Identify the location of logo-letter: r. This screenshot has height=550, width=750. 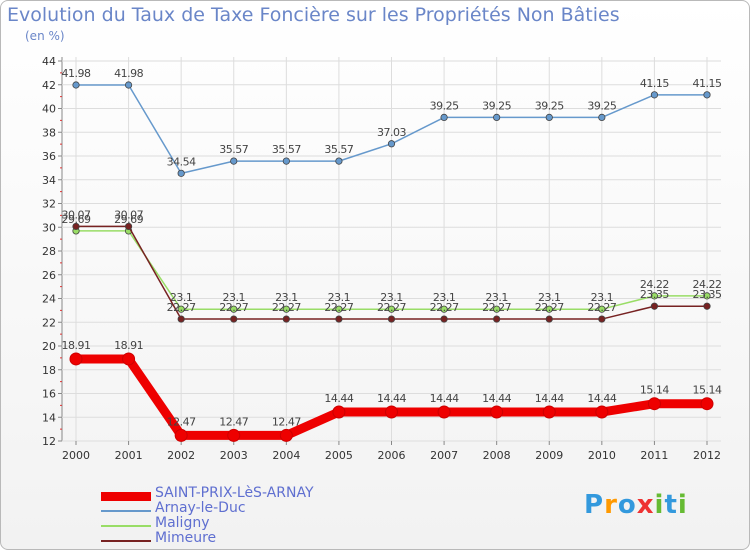
(611, 505).